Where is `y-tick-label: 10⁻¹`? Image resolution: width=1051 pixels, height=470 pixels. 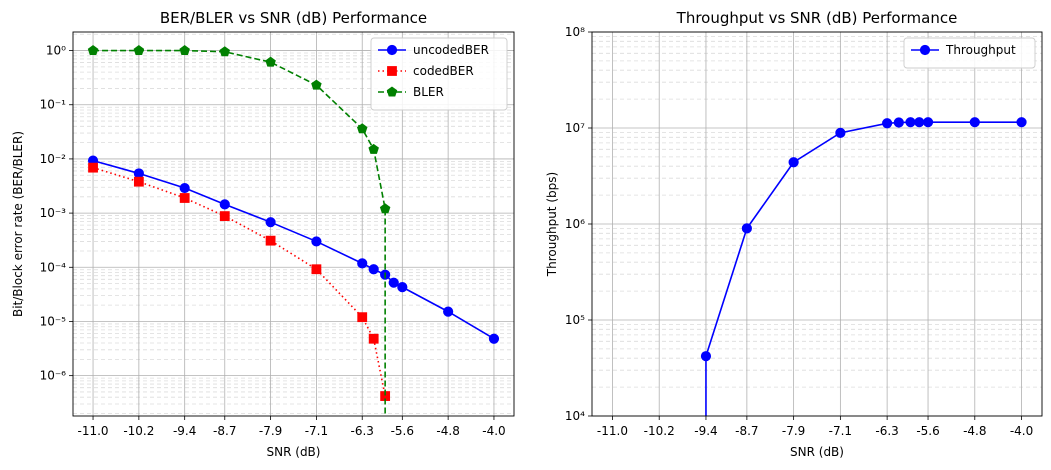 y-tick-label: 10⁻¹ is located at coordinates (53, 105).